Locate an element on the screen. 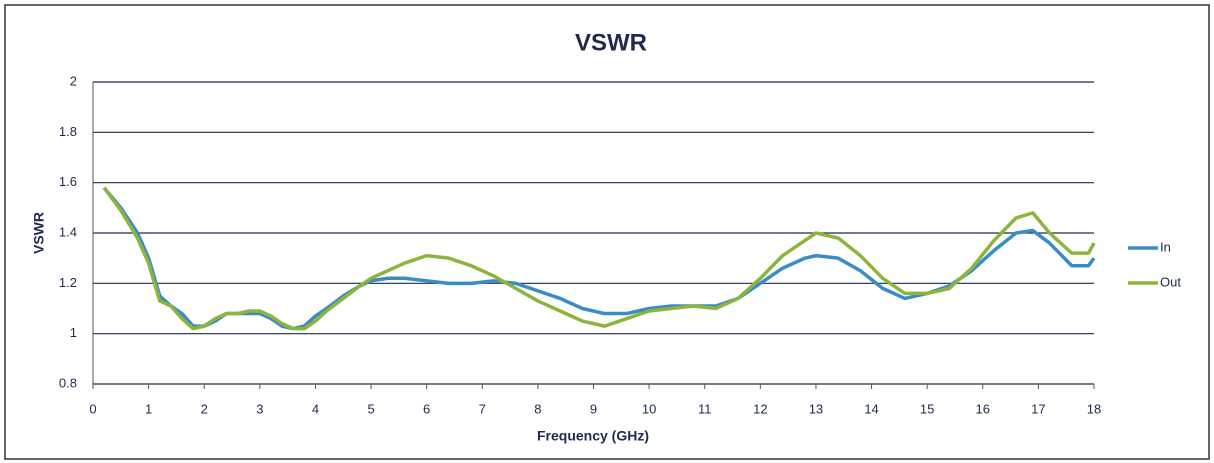 The width and height of the screenshot is (1214, 463). x-tick-label: 16 is located at coordinates (983, 408).